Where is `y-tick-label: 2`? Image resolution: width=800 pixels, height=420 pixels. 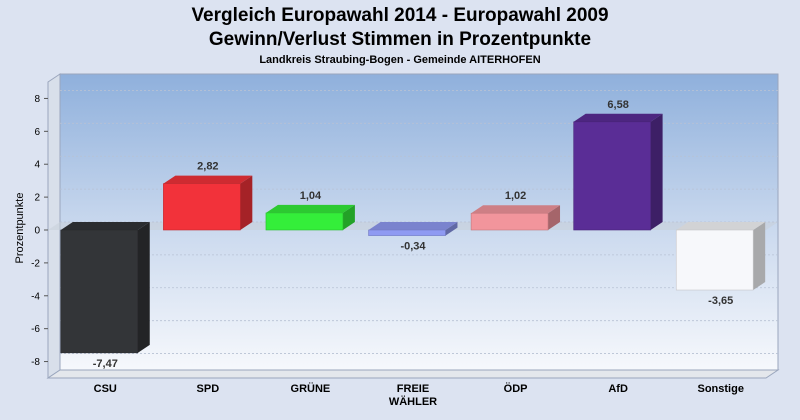 y-tick-label: 2 is located at coordinates (37, 198).